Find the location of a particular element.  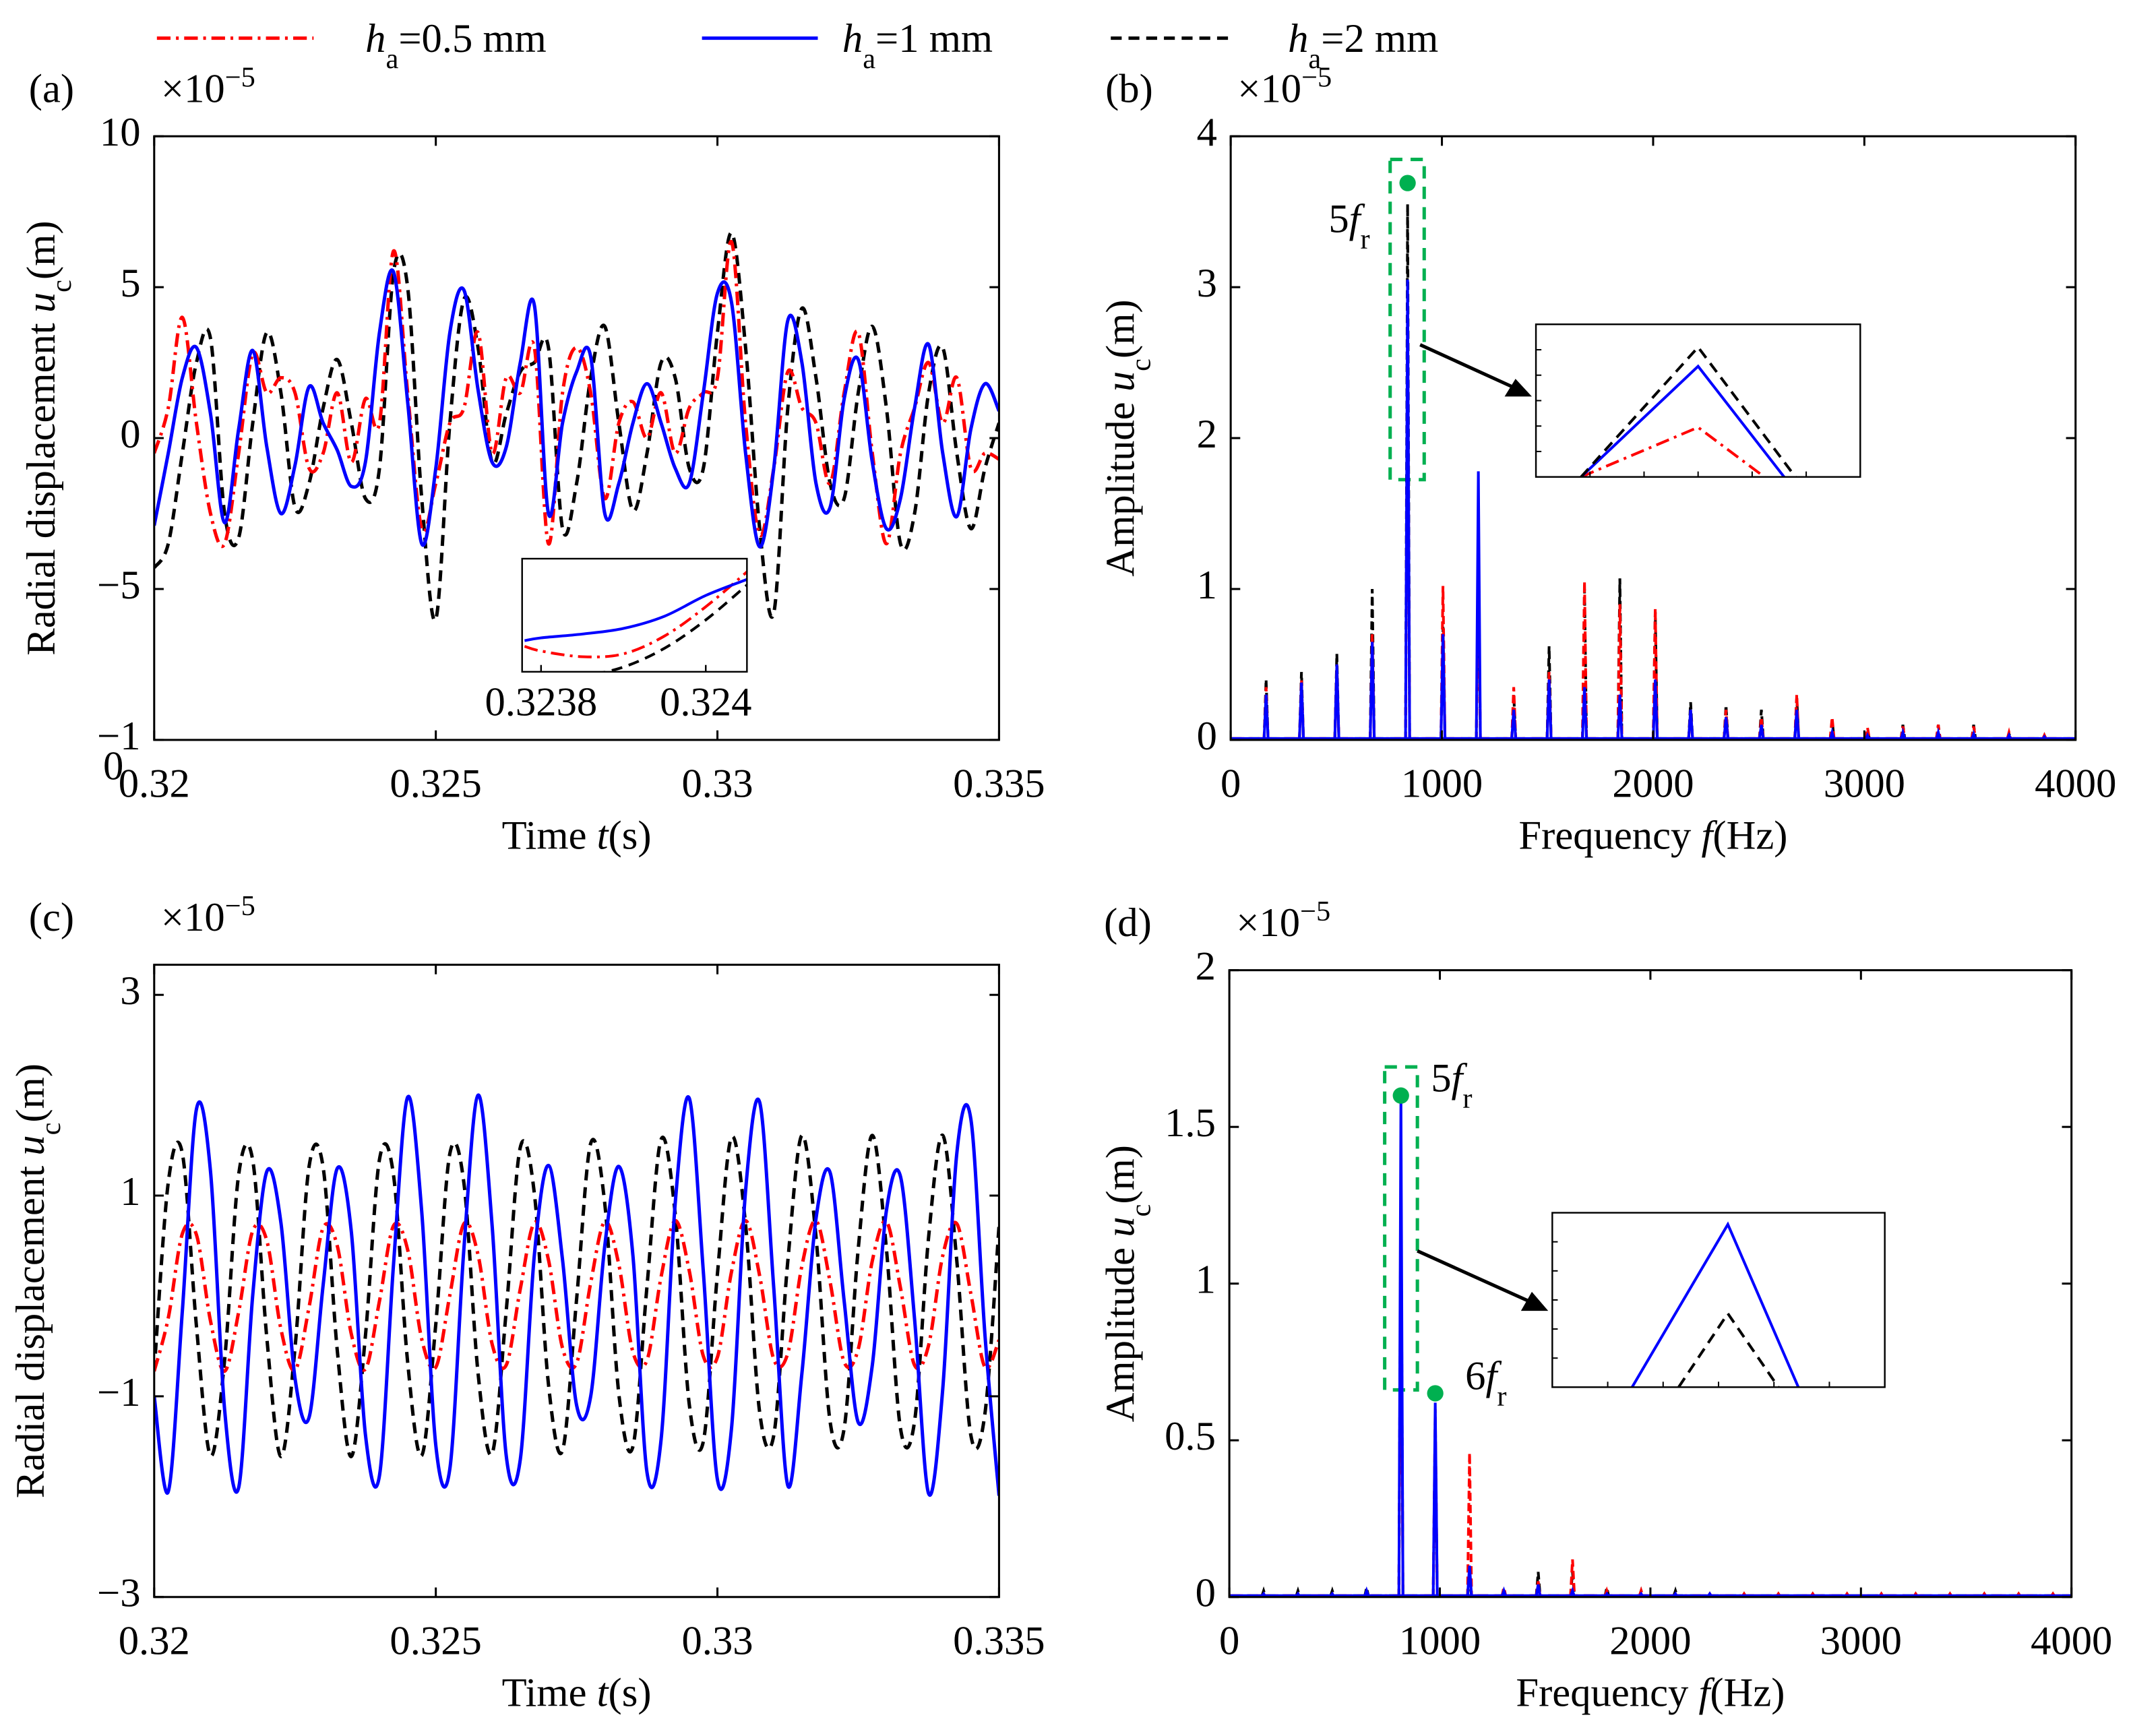

x-tick-label: 4000 is located at coordinates (2071, 1641).